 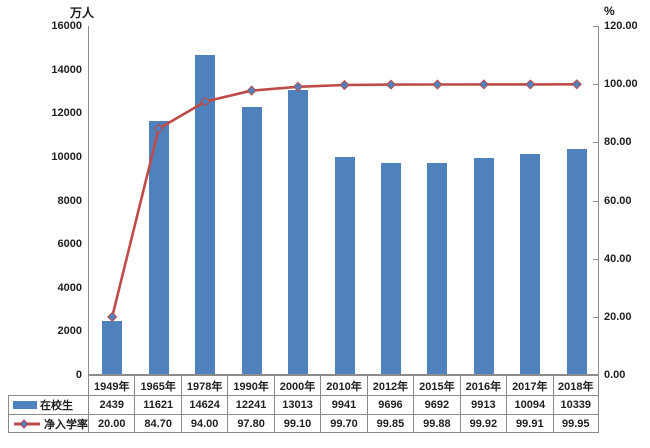 I want to click on line-marker-2018年, so click(x=576, y=84).